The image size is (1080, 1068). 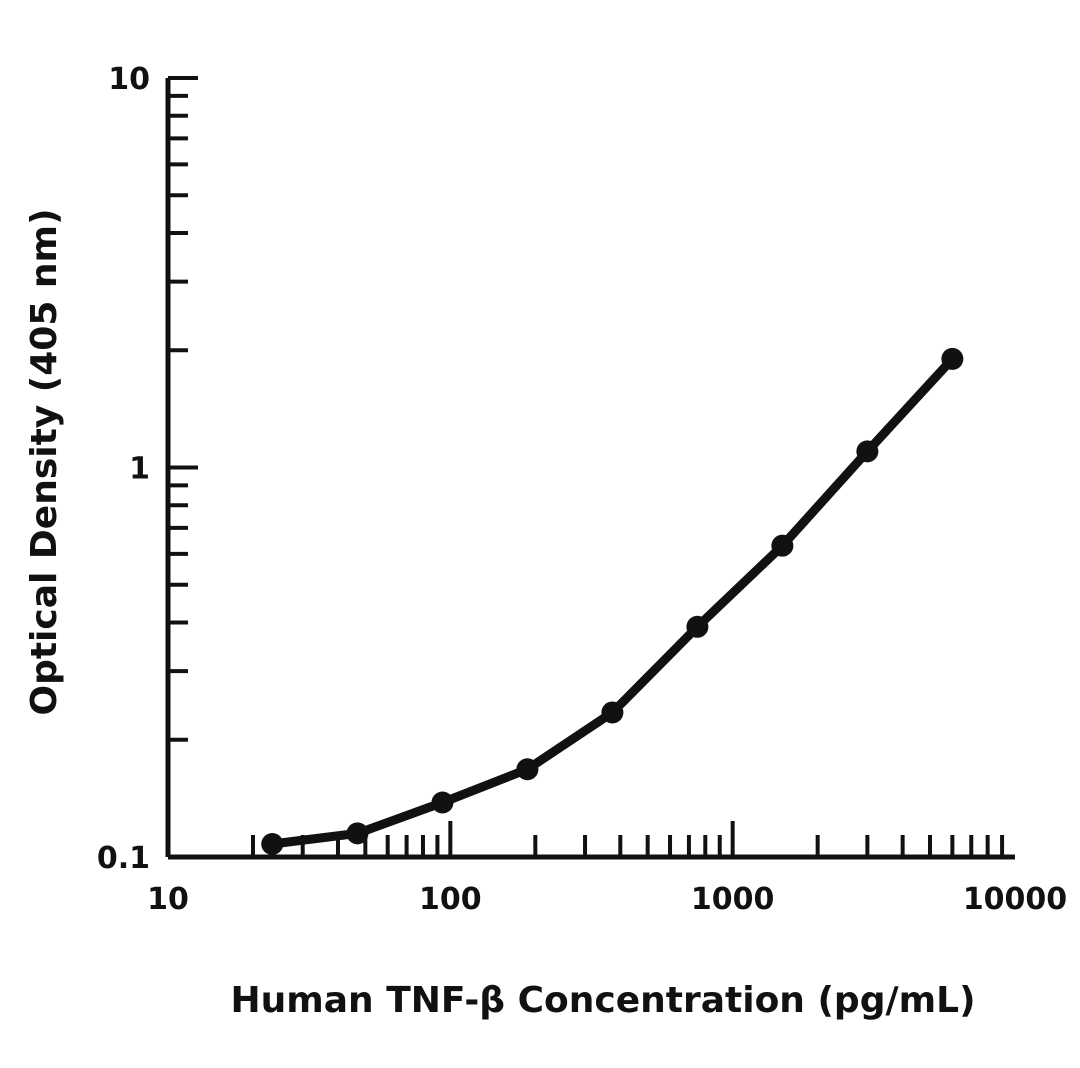 I want to click on y-tick-label: 10, so click(x=129, y=79).